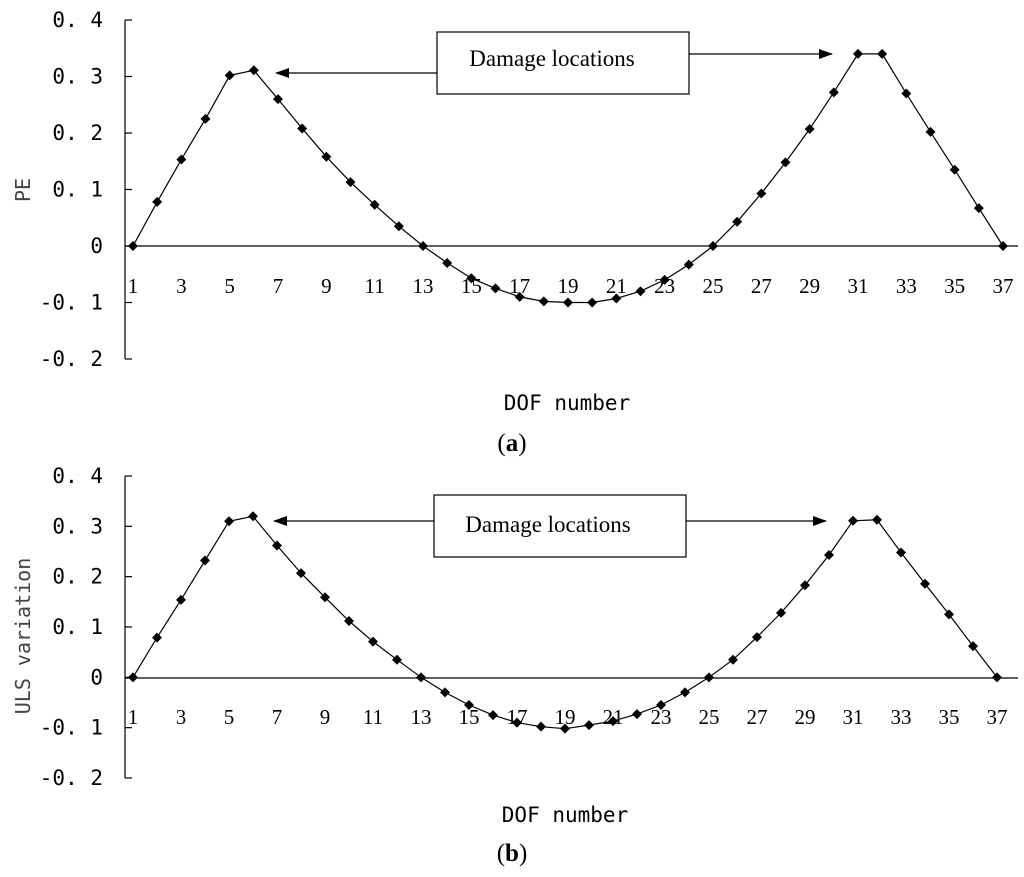 This screenshot has height=877, width=1024. I want to click on y-tick-label: 0. 1, so click(77, 627).